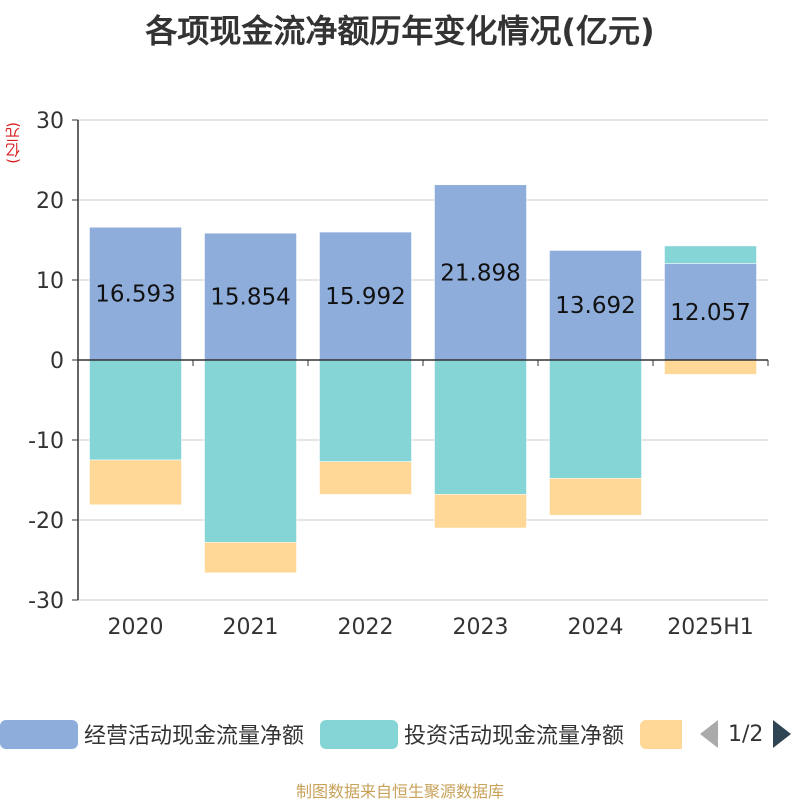 This screenshot has height=802, width=800. Describe the element at coordinates (194, 736) in the screenshot. I see `legend-label-operating: 经营活动现金流量净额` at that location.